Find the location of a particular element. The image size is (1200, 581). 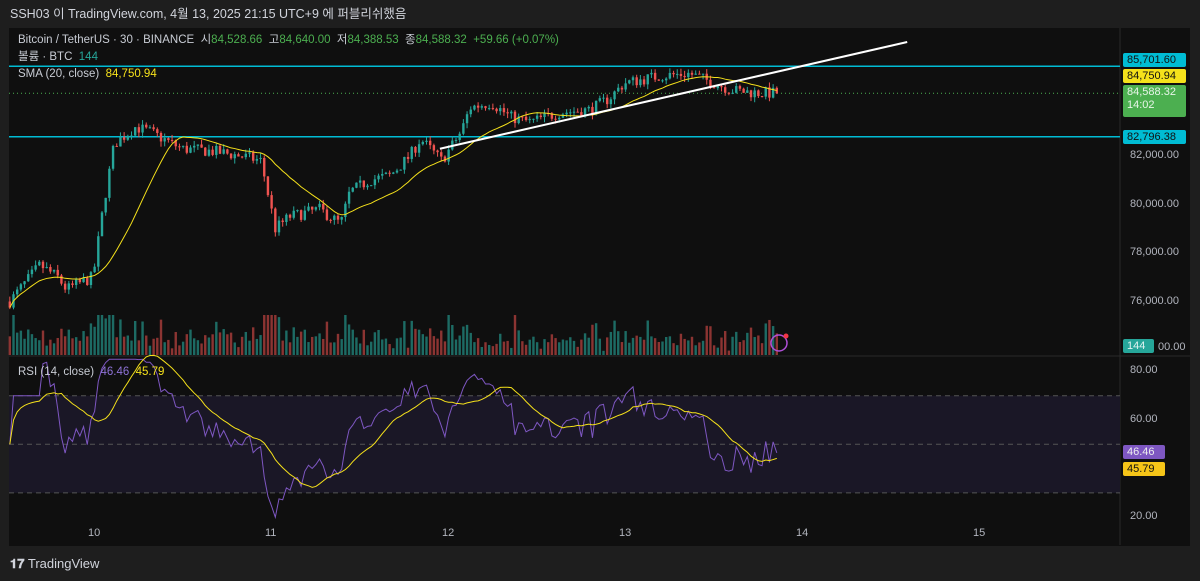

sma-legend: SMA (20, close) 84,750.94 is located at coordinates (87, 74).